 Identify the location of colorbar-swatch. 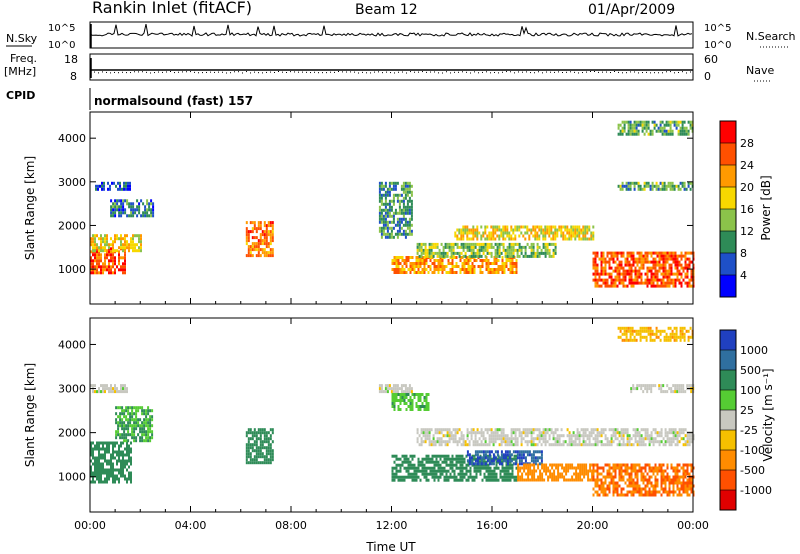
(728, 198).